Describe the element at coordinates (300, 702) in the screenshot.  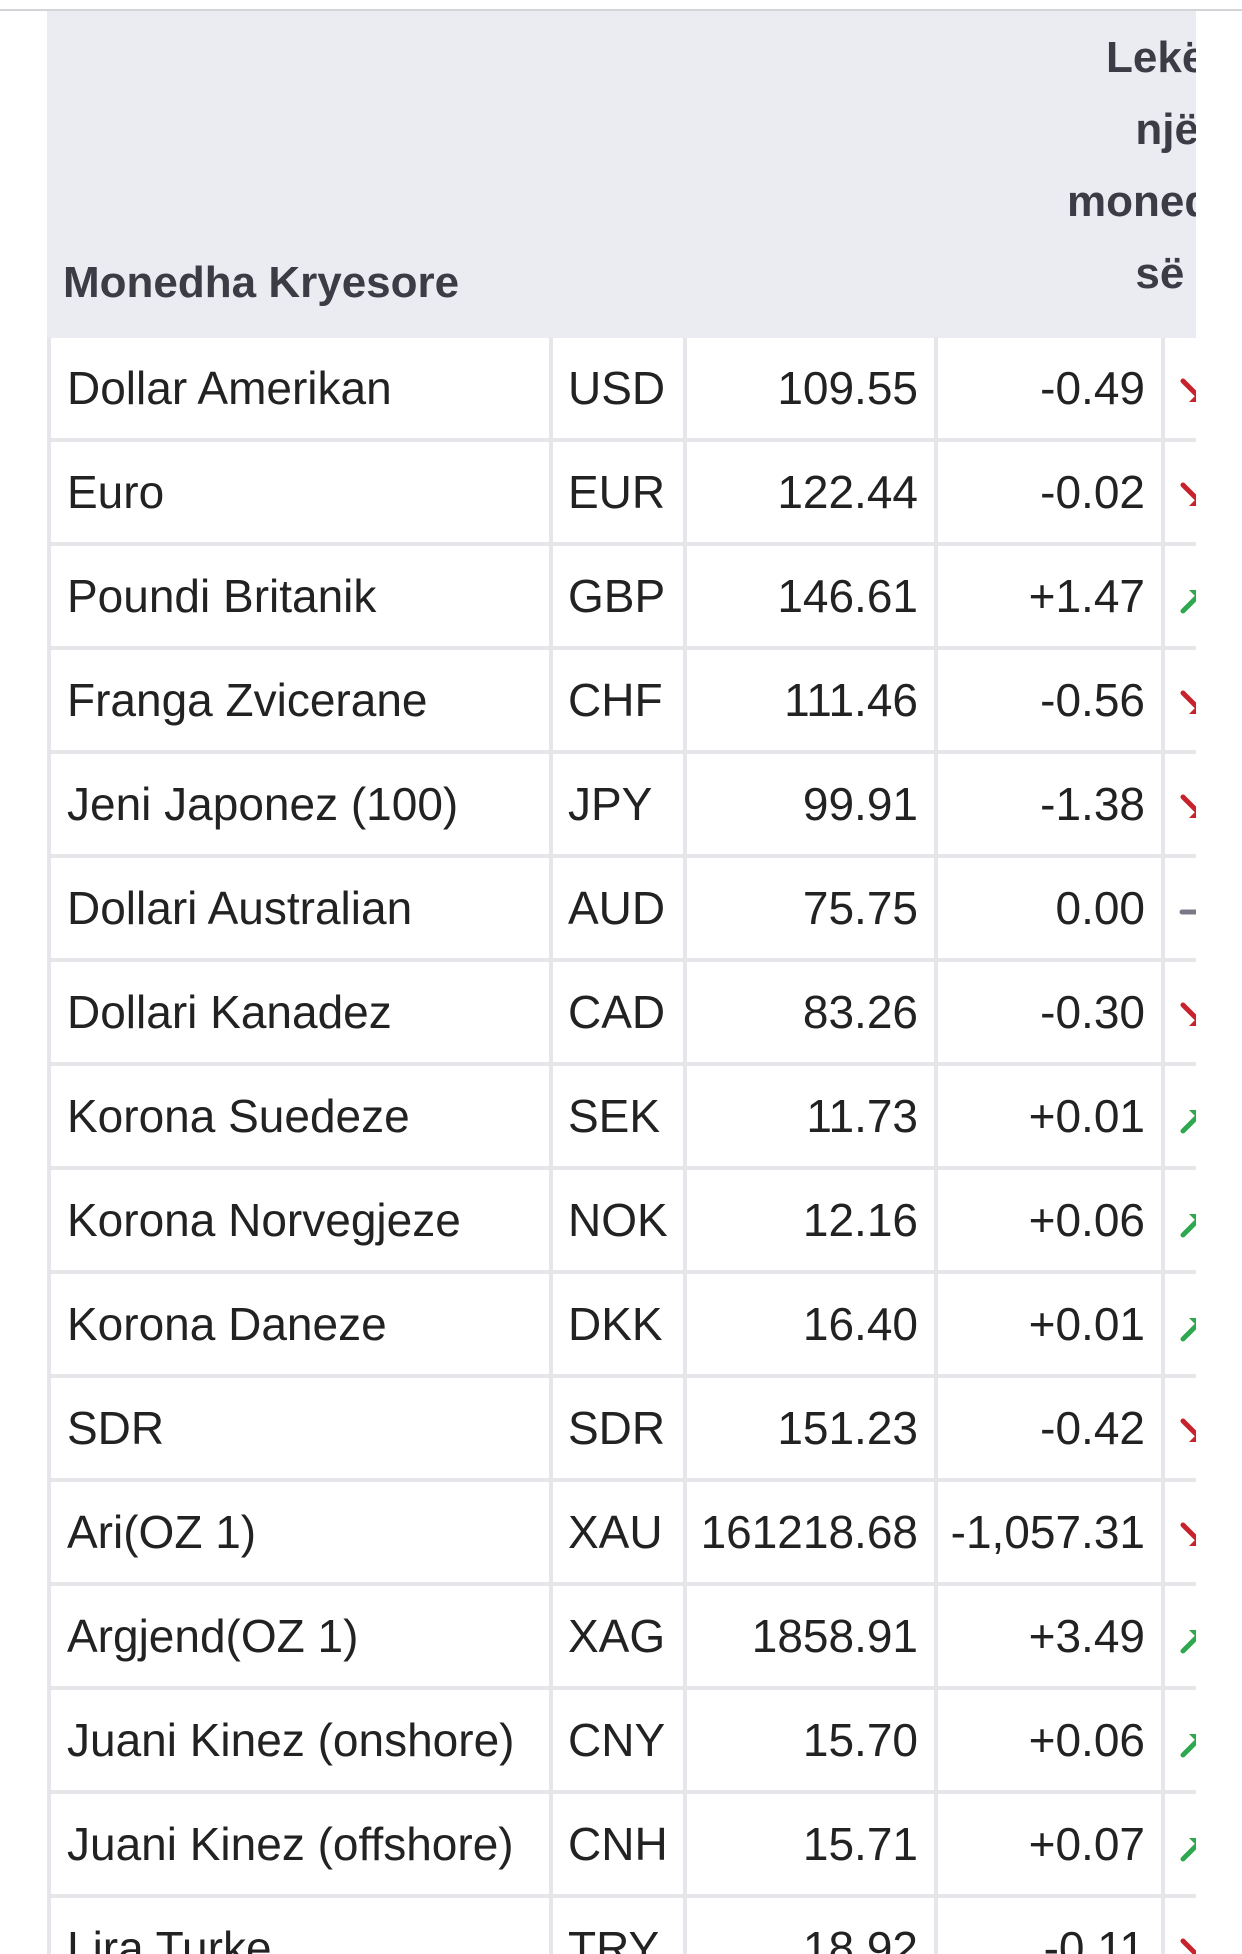
I see `currency-name: Franga Zvicerane` at that location.